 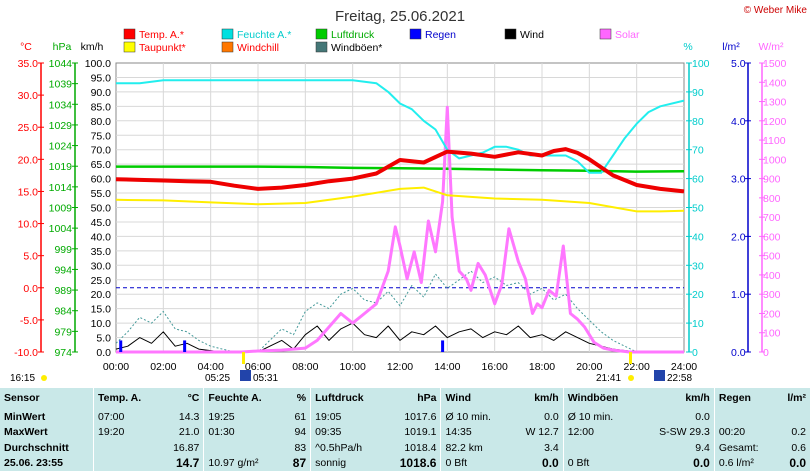 What do you see at coordinates (744, 463) in the screenshot?
I see `stats-cell: 0.6 l/m²` at bounding box center [744, 463].